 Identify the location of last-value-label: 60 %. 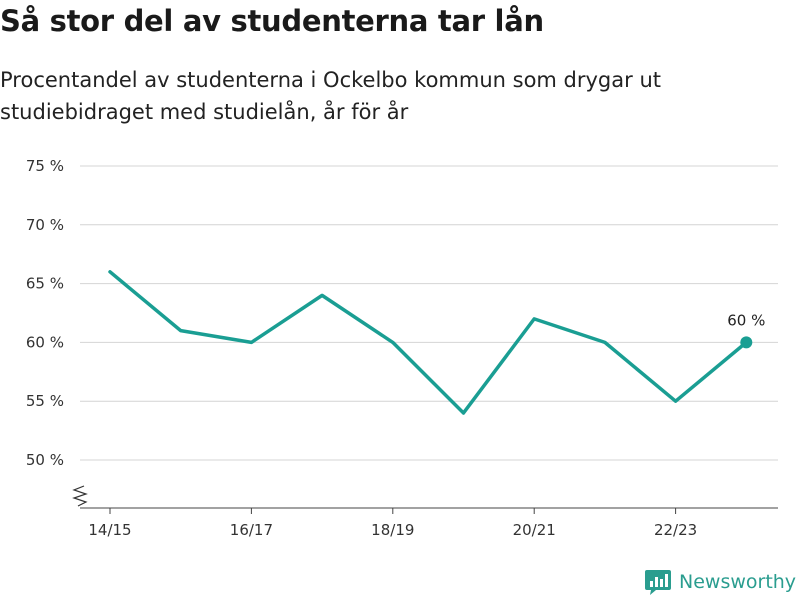
(746, 320).